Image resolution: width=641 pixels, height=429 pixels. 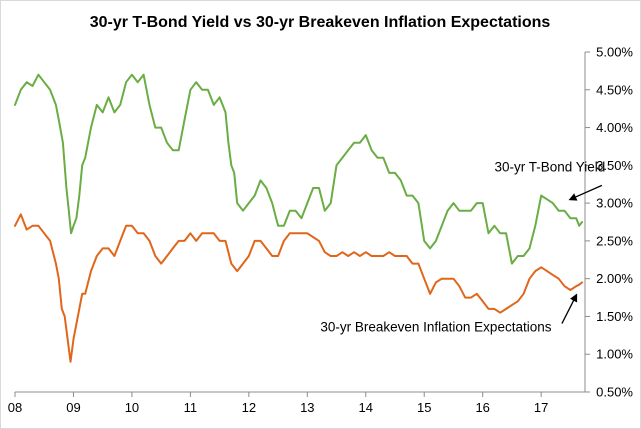 What do you see at coordinates (482, 407) in the screenshot?
I see `x-tick-label: 16` at bounding box center [482, 407].